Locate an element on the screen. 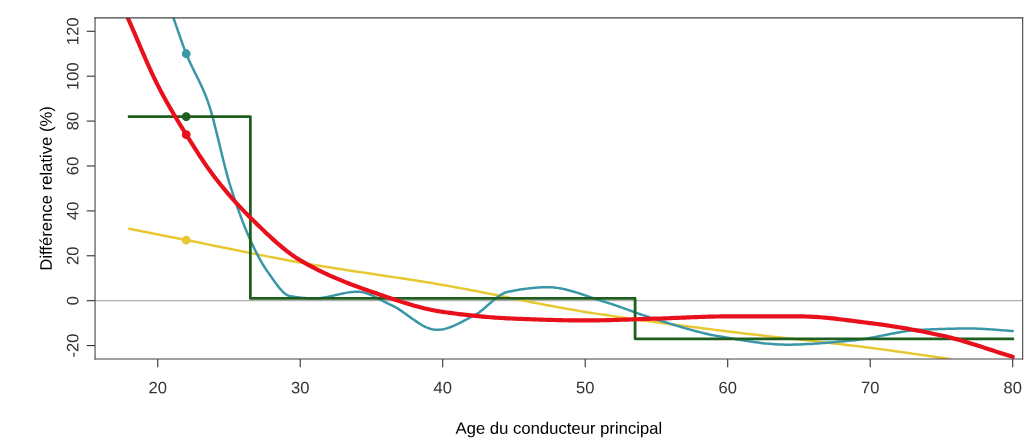 This screenshot has width=1033, height=446. y-tick-label: 20 is located at coordinates (72, 256).